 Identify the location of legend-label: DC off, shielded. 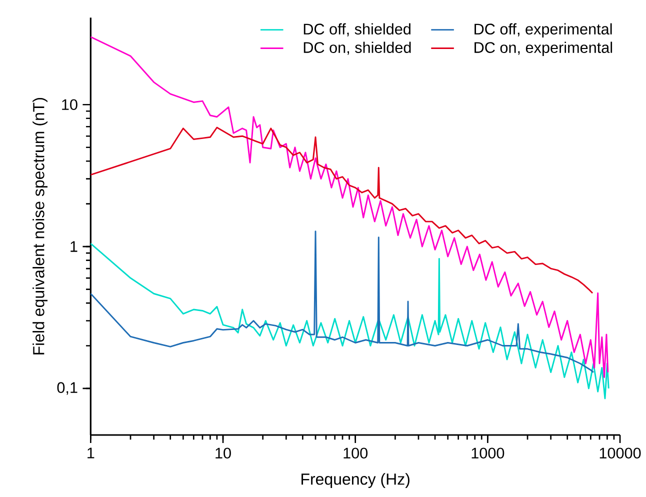
(357, 29).